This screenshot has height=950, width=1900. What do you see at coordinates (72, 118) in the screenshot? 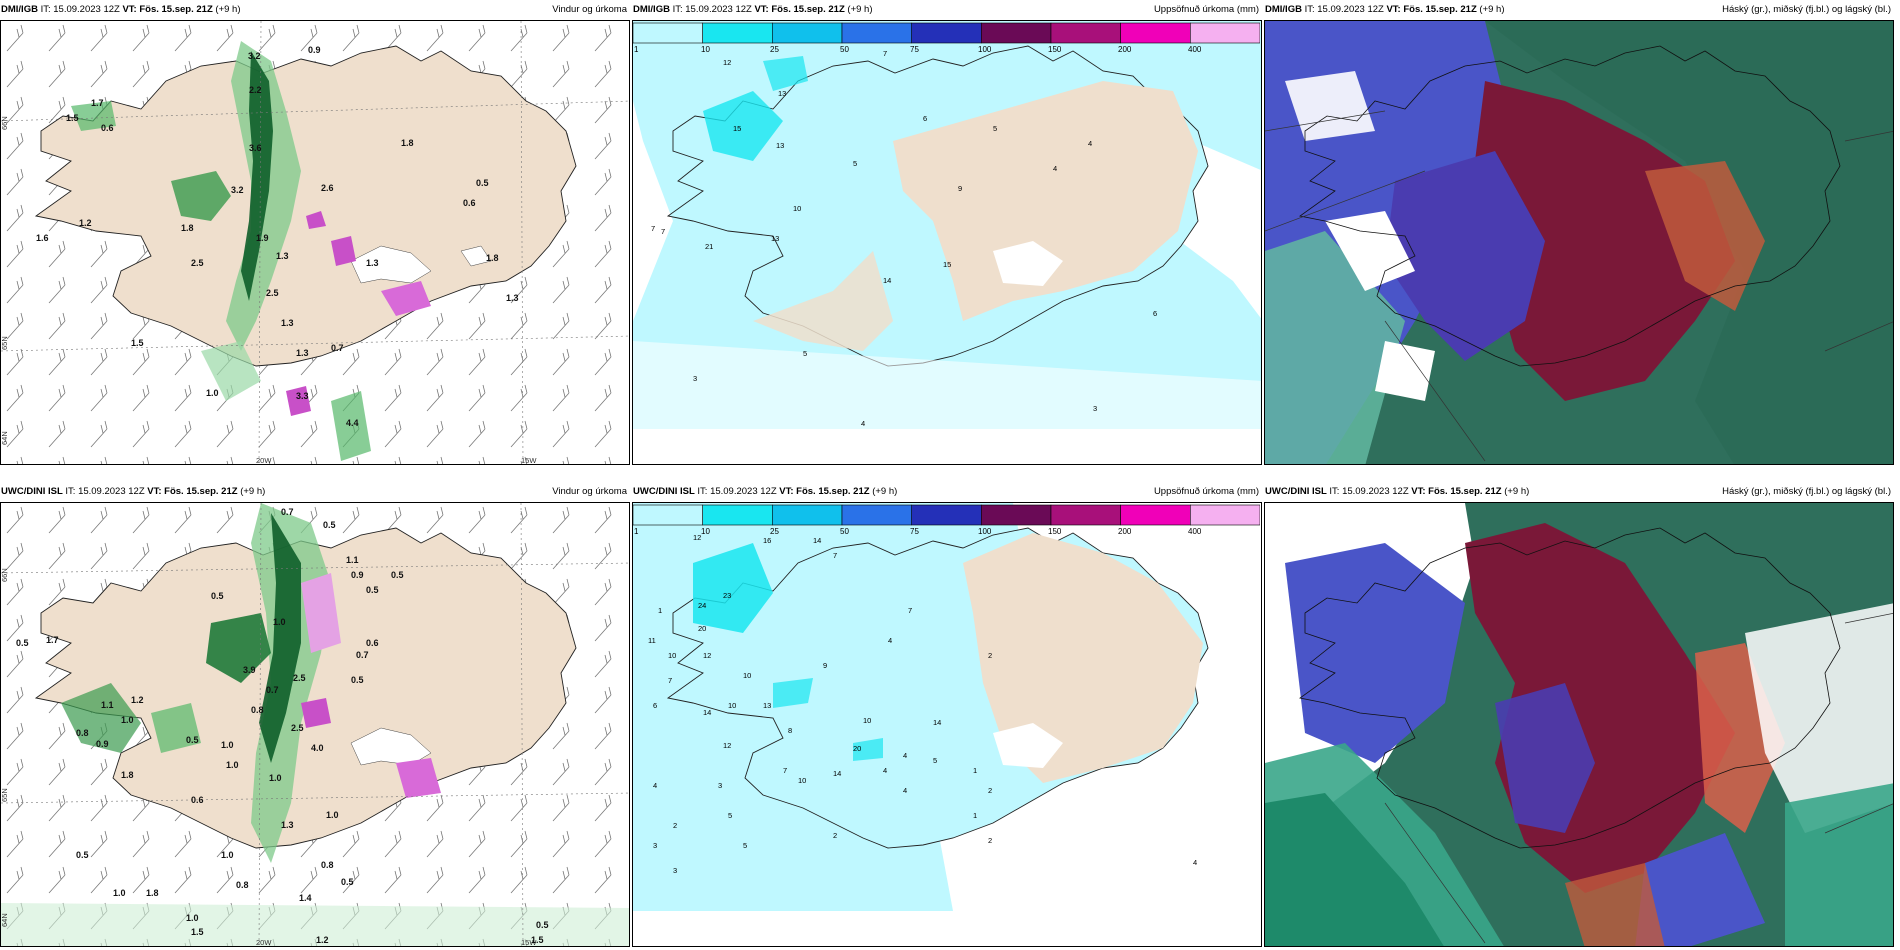
I see `precip-value: 1.5` at bounding box center [72, 118].